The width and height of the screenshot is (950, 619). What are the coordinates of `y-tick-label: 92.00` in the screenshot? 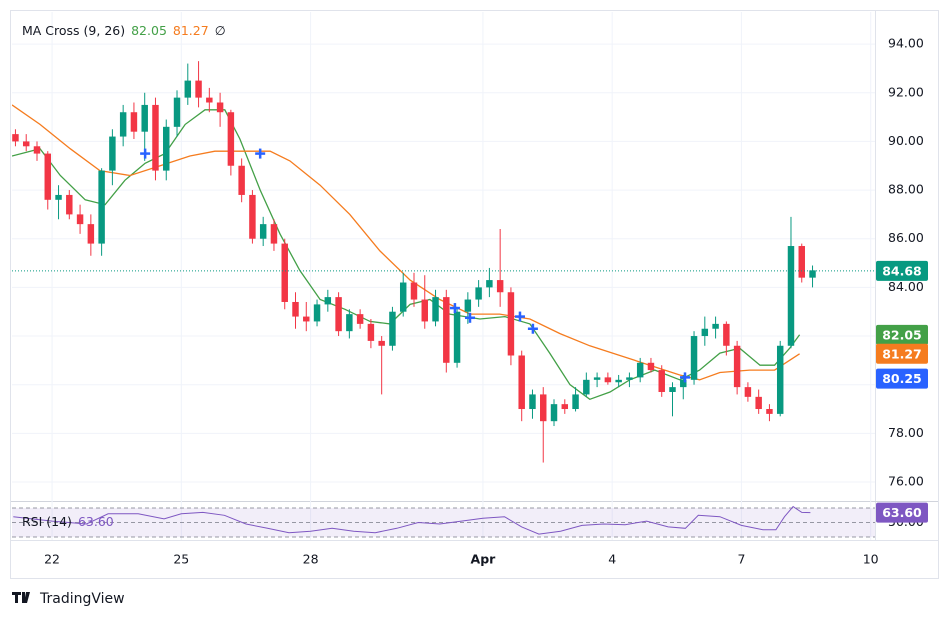 It's located at (906, 91).